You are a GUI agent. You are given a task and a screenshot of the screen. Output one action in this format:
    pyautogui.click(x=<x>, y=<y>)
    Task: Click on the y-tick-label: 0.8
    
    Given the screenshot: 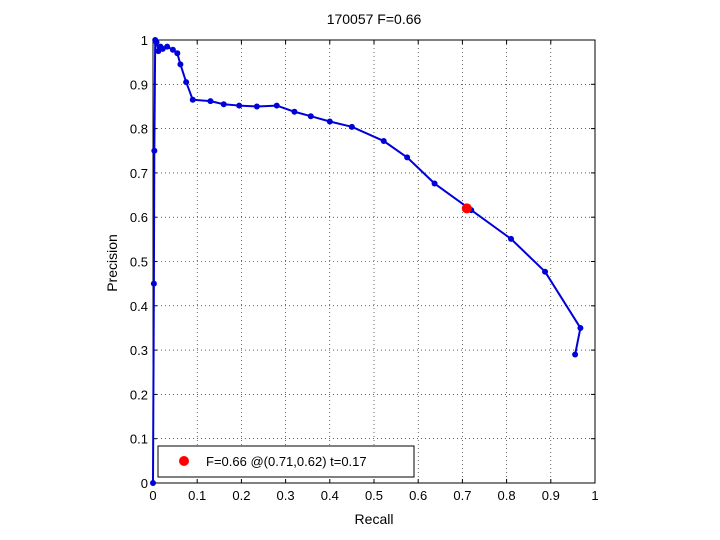 What is the action you would take?
    pyautogui.click(x=139, y=129)
    